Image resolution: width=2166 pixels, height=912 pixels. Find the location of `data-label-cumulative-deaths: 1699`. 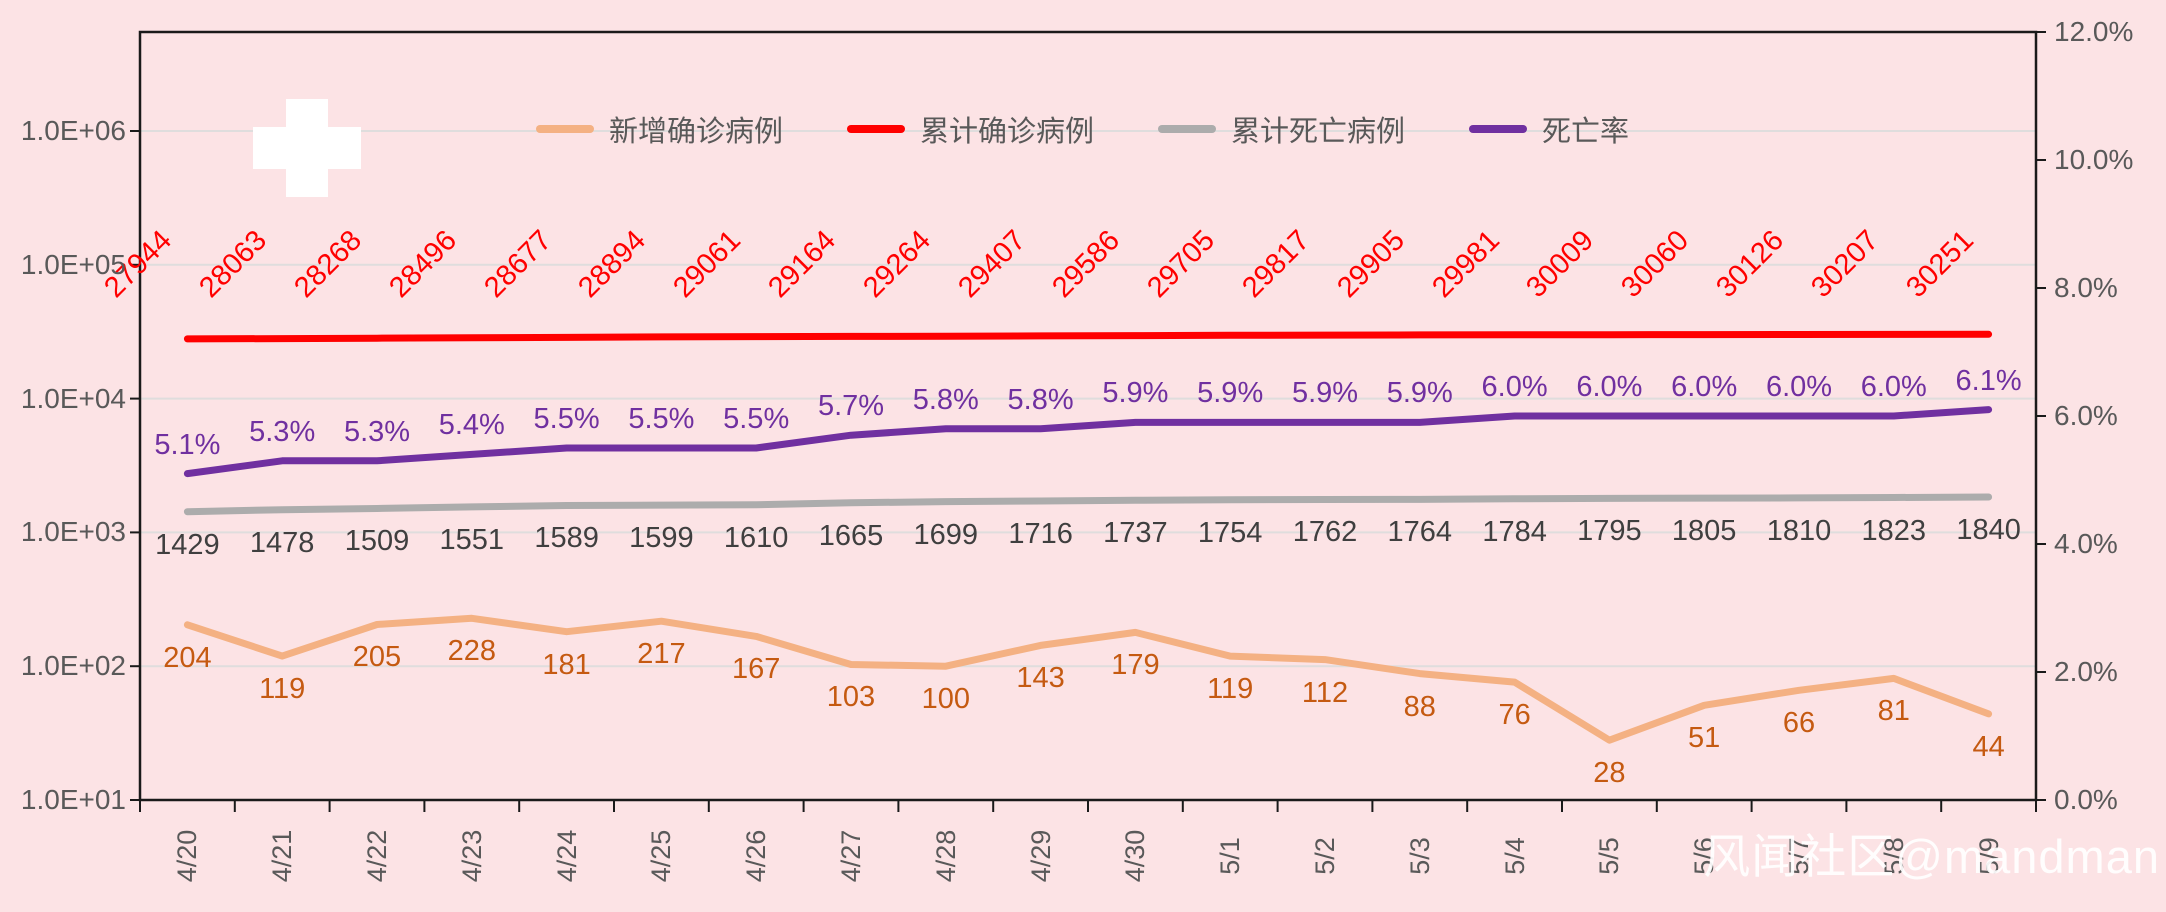

data-label-cumulative-deaths: 1699 is located at coordinates (946, 534).